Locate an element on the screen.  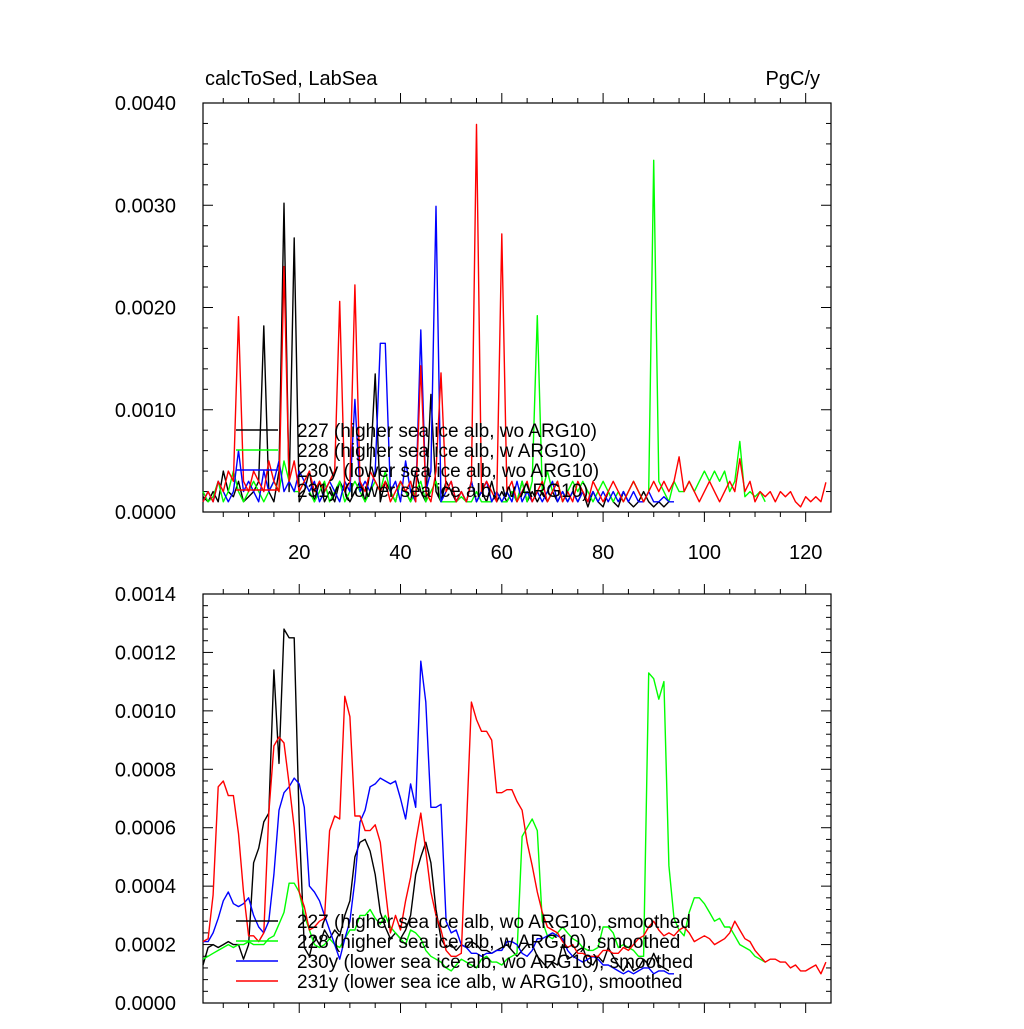
legend-label: 227 (higher sea ice alb, wo ARG10) is located at coordinates (447, 431).